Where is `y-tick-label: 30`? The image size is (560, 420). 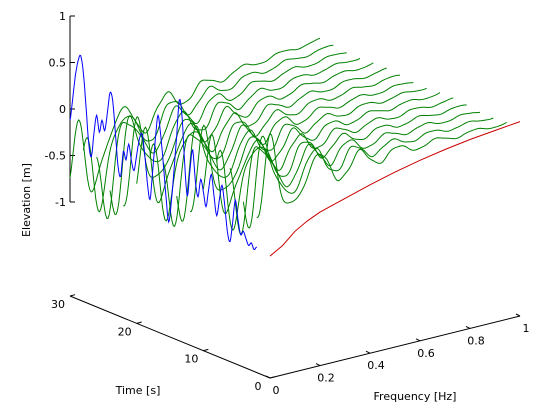
y-tick-label: 30 is located at coordinates (58, 304).